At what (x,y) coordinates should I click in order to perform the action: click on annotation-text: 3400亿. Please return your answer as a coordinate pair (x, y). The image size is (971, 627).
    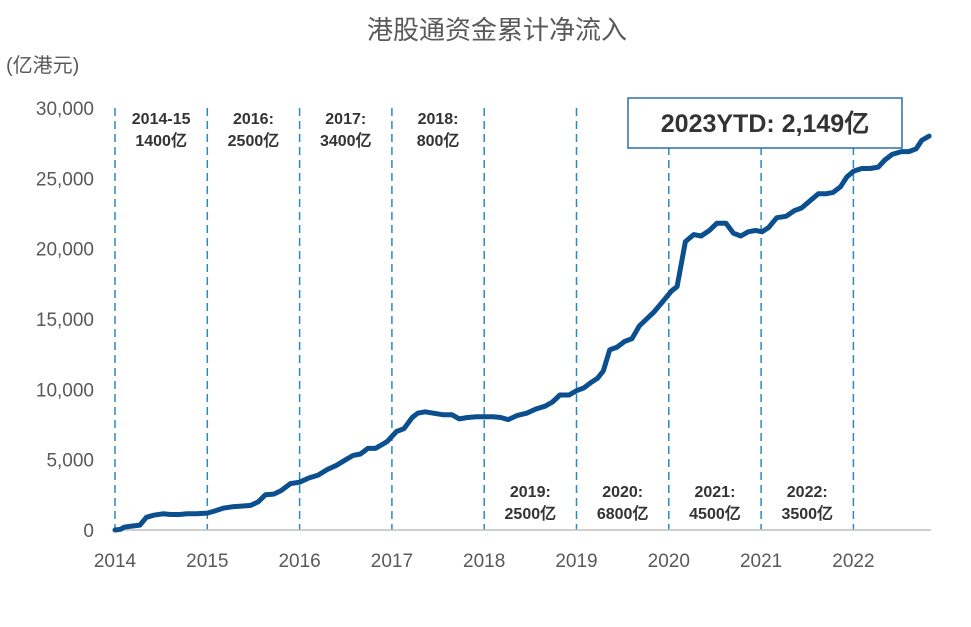
    Looking at the image, I should click on (346, 140).